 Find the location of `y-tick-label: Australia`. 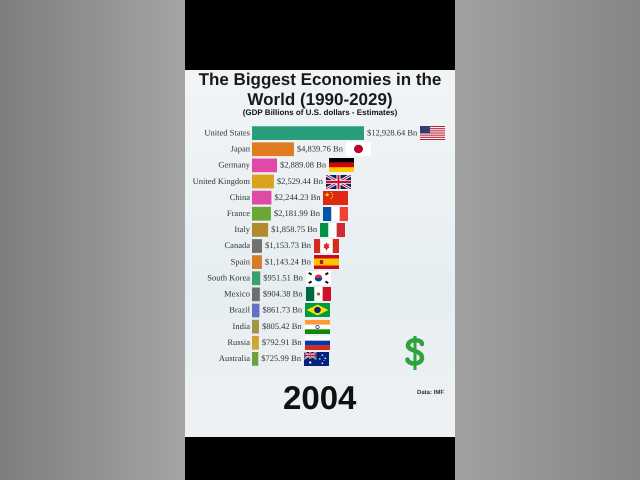

y-tick-label: Australia is located at coordinates (234, 358).